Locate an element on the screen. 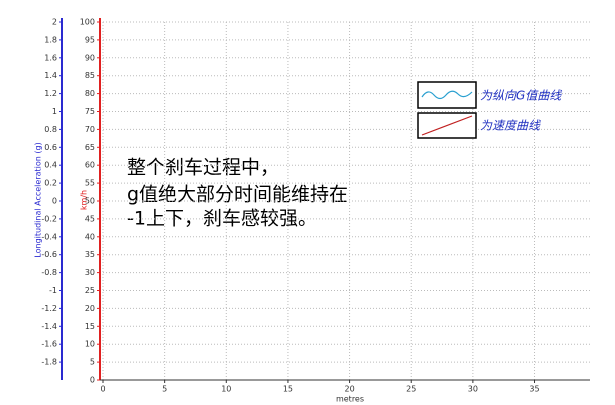 Image resolution: width=615 pixels, height=405 pixels. y2-tick-label: 75 is located at coordinates (90, 111).